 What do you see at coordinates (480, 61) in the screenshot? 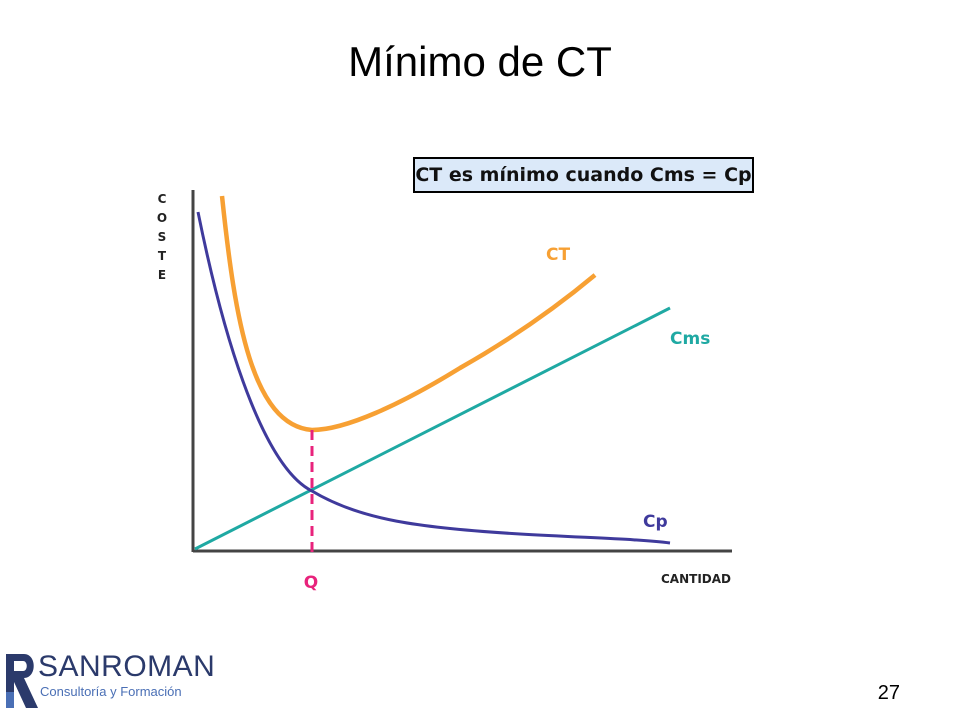
I see `slide-title: Mínimo de CT` at bounding box center [480, 61].